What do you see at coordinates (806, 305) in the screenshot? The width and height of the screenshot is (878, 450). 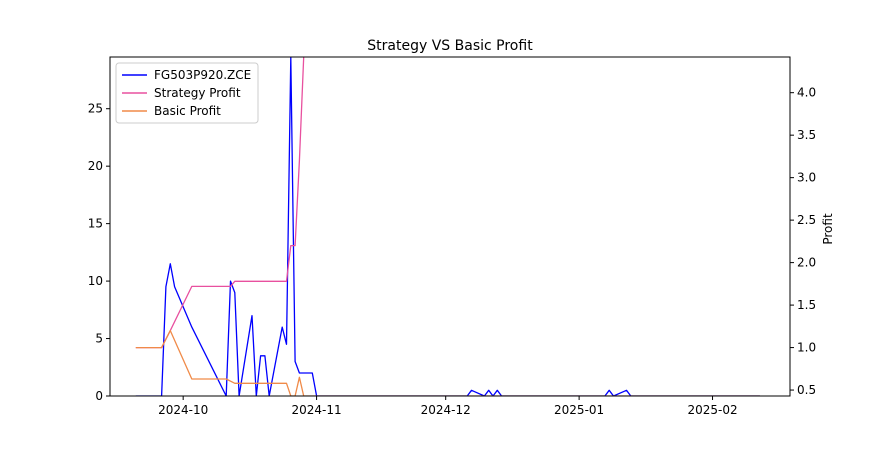 I see `y-right-tick-label: 1.5` at bounding box center [806, 305].